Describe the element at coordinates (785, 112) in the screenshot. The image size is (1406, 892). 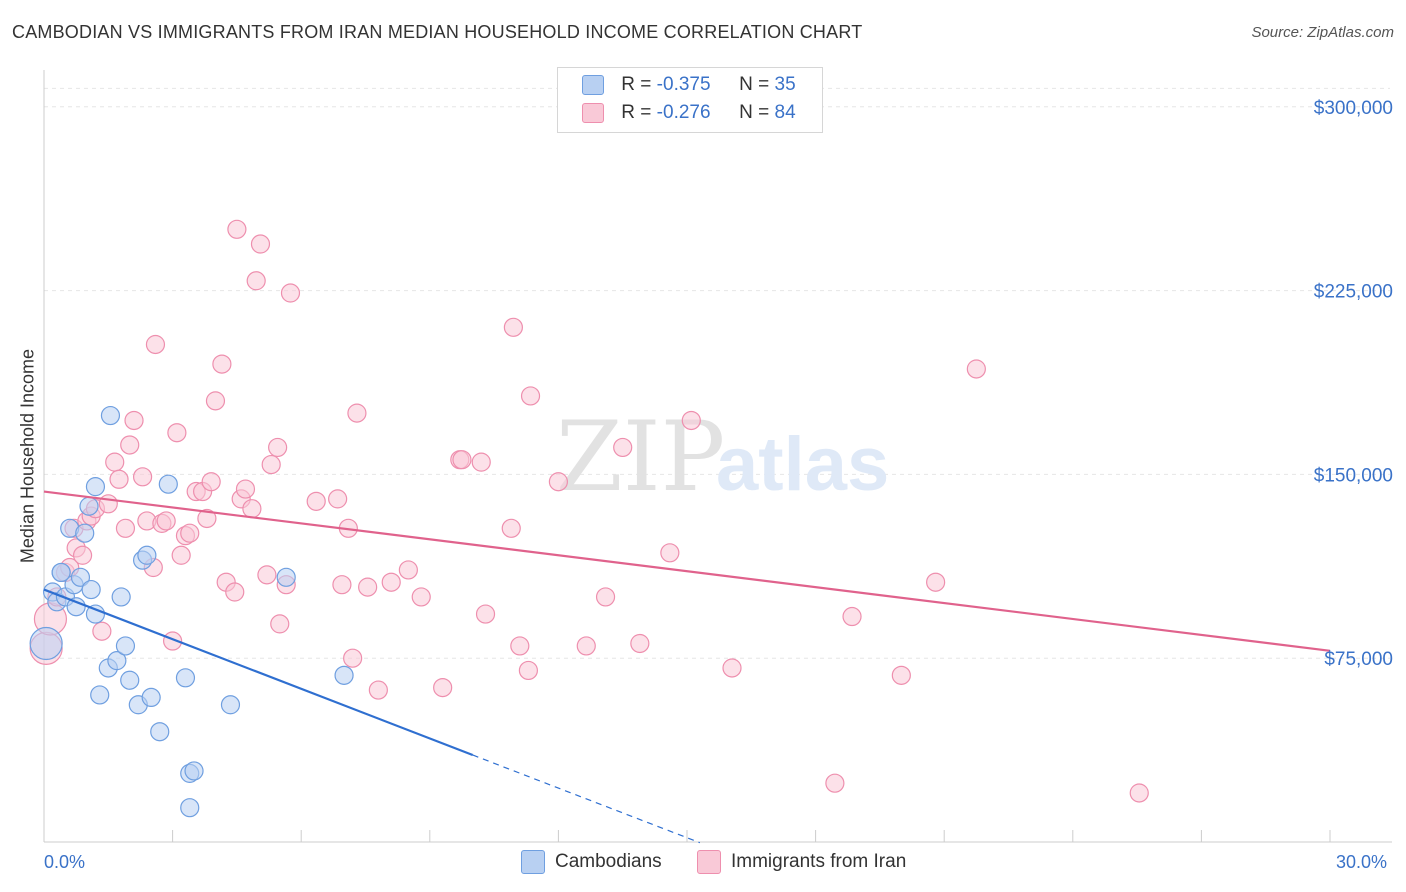
I see `legend-n-value-iran: 84` at that location.